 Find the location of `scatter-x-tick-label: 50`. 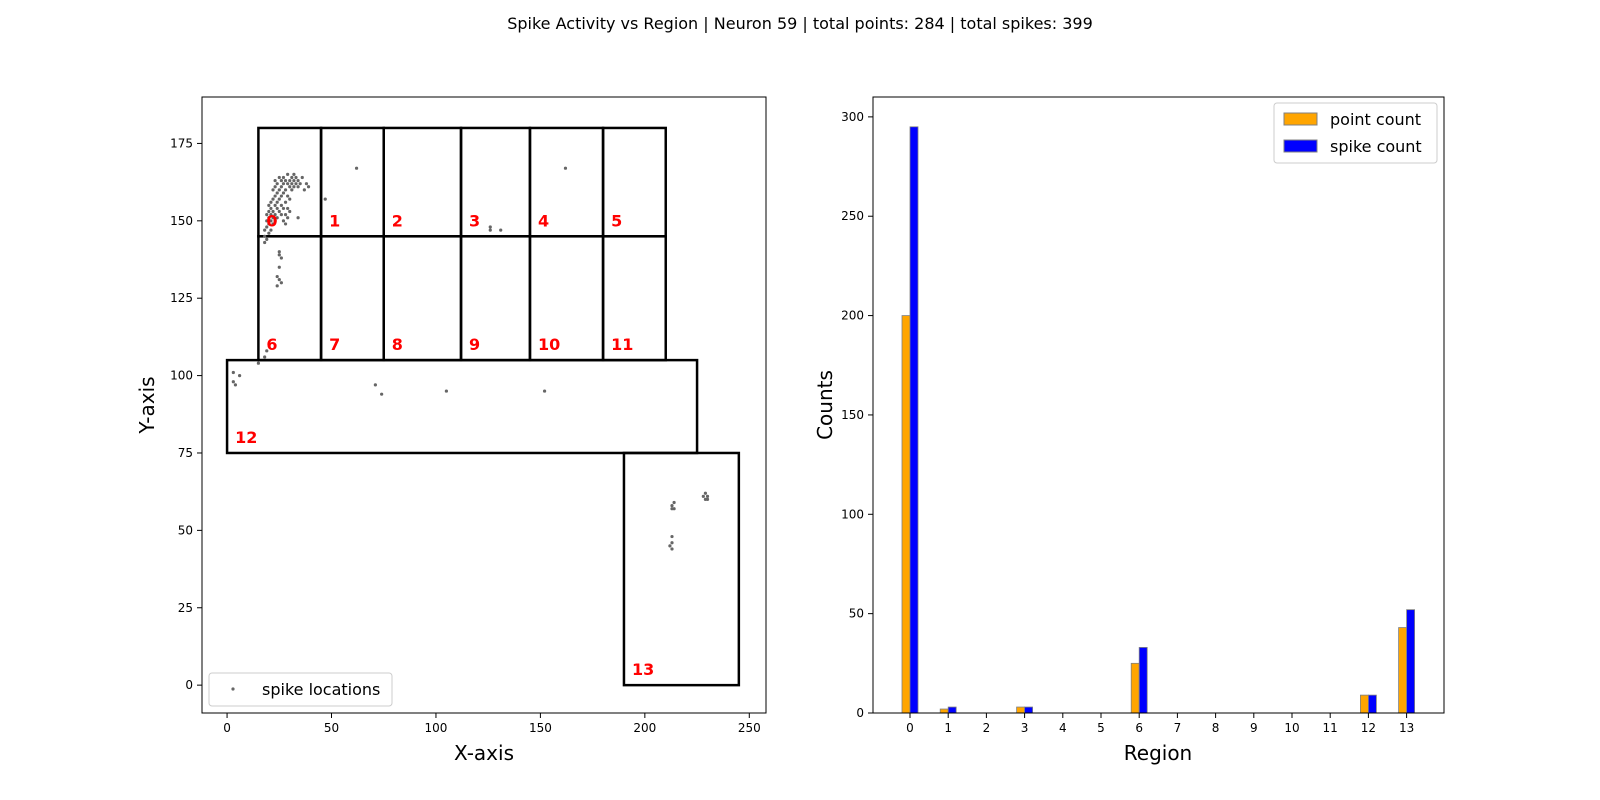

scatter-x-tick-label: 50 is located at coordinates (331, 728).